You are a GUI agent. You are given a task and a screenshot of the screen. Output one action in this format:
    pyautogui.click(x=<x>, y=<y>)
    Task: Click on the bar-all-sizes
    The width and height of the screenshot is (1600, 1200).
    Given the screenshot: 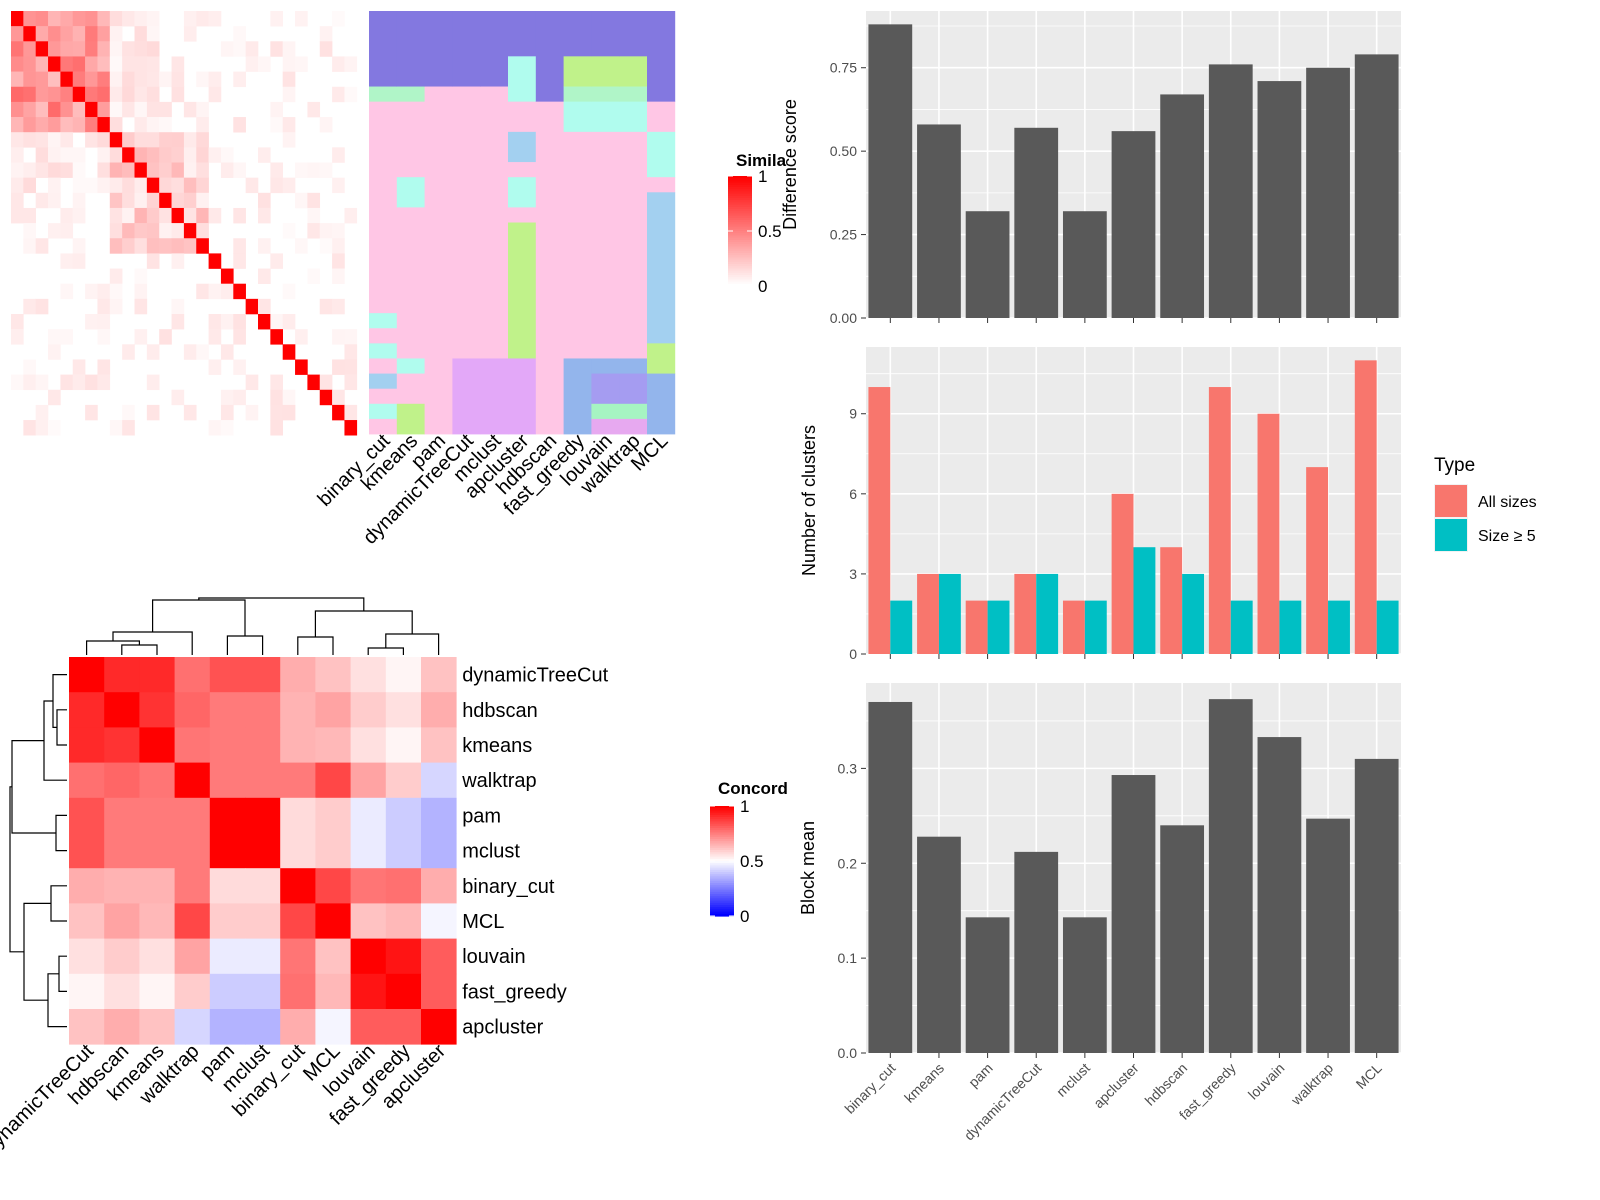 What is the action you would take?
    pyautogui.click(x=976, y=627)
    